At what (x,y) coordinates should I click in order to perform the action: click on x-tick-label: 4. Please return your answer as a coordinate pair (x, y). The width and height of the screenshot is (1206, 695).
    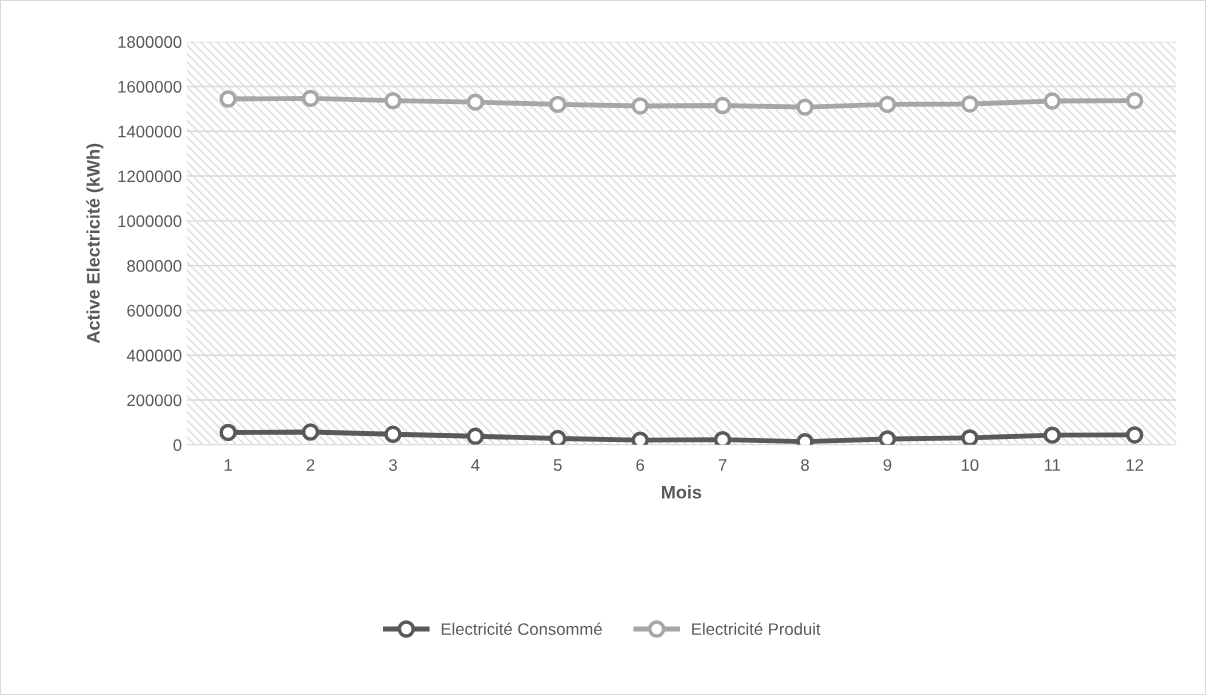
    Looking at the image, I should click on (475, 465).